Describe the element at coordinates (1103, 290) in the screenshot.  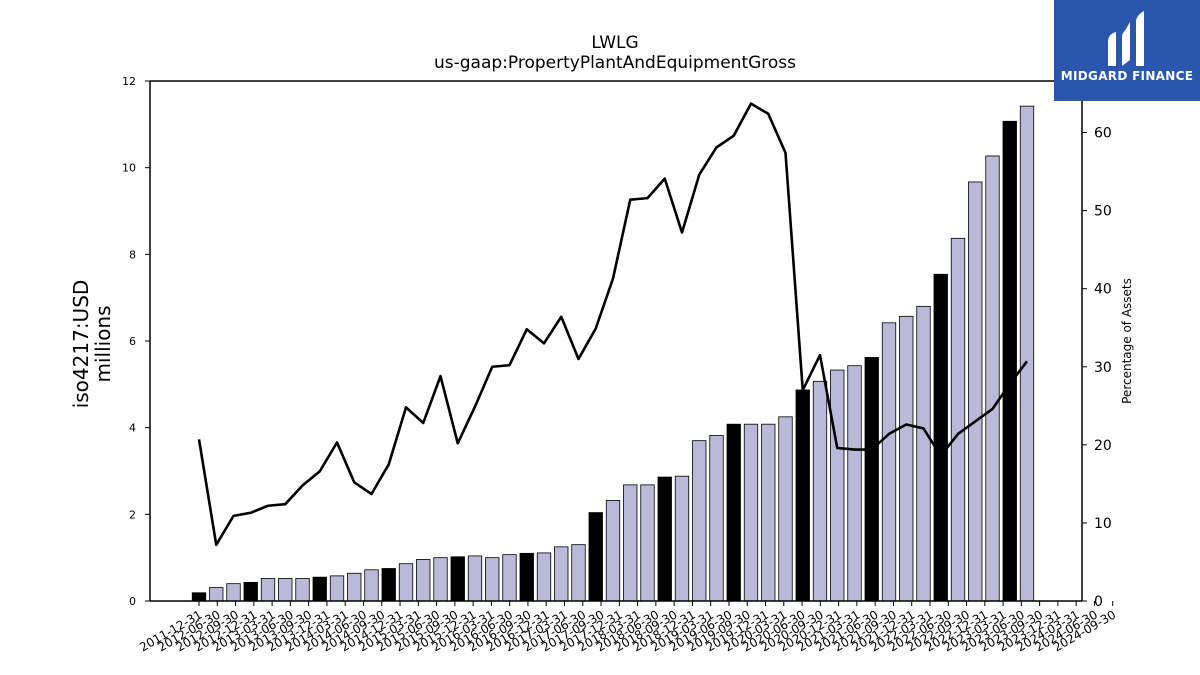
I see `right-tick-label: 40` at that location.